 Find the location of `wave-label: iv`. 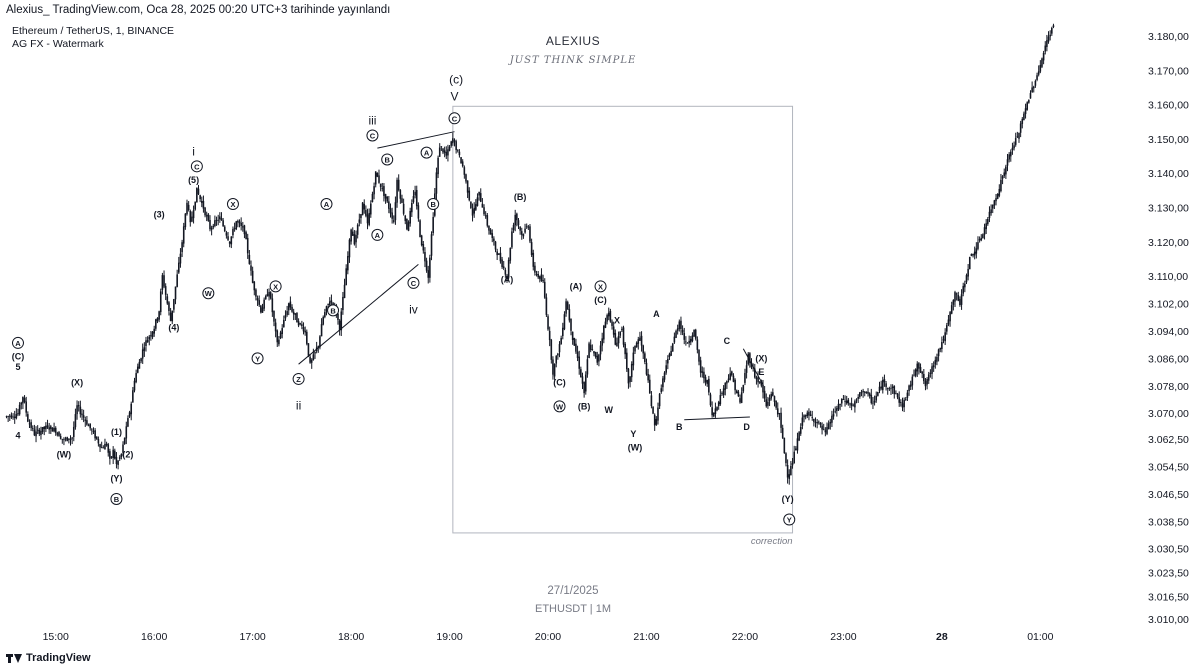

wave-label: iv is located at coordinates (413, 309).